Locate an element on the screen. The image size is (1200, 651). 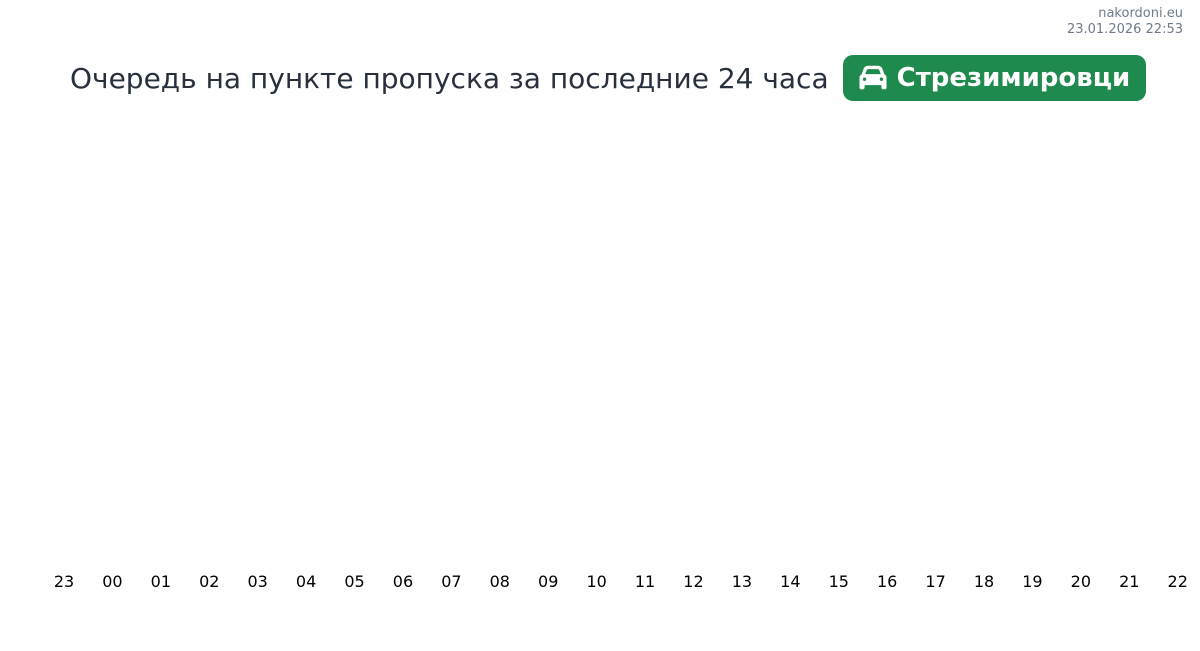
x-tick-label: 00 is located at coordinates (112, 581).